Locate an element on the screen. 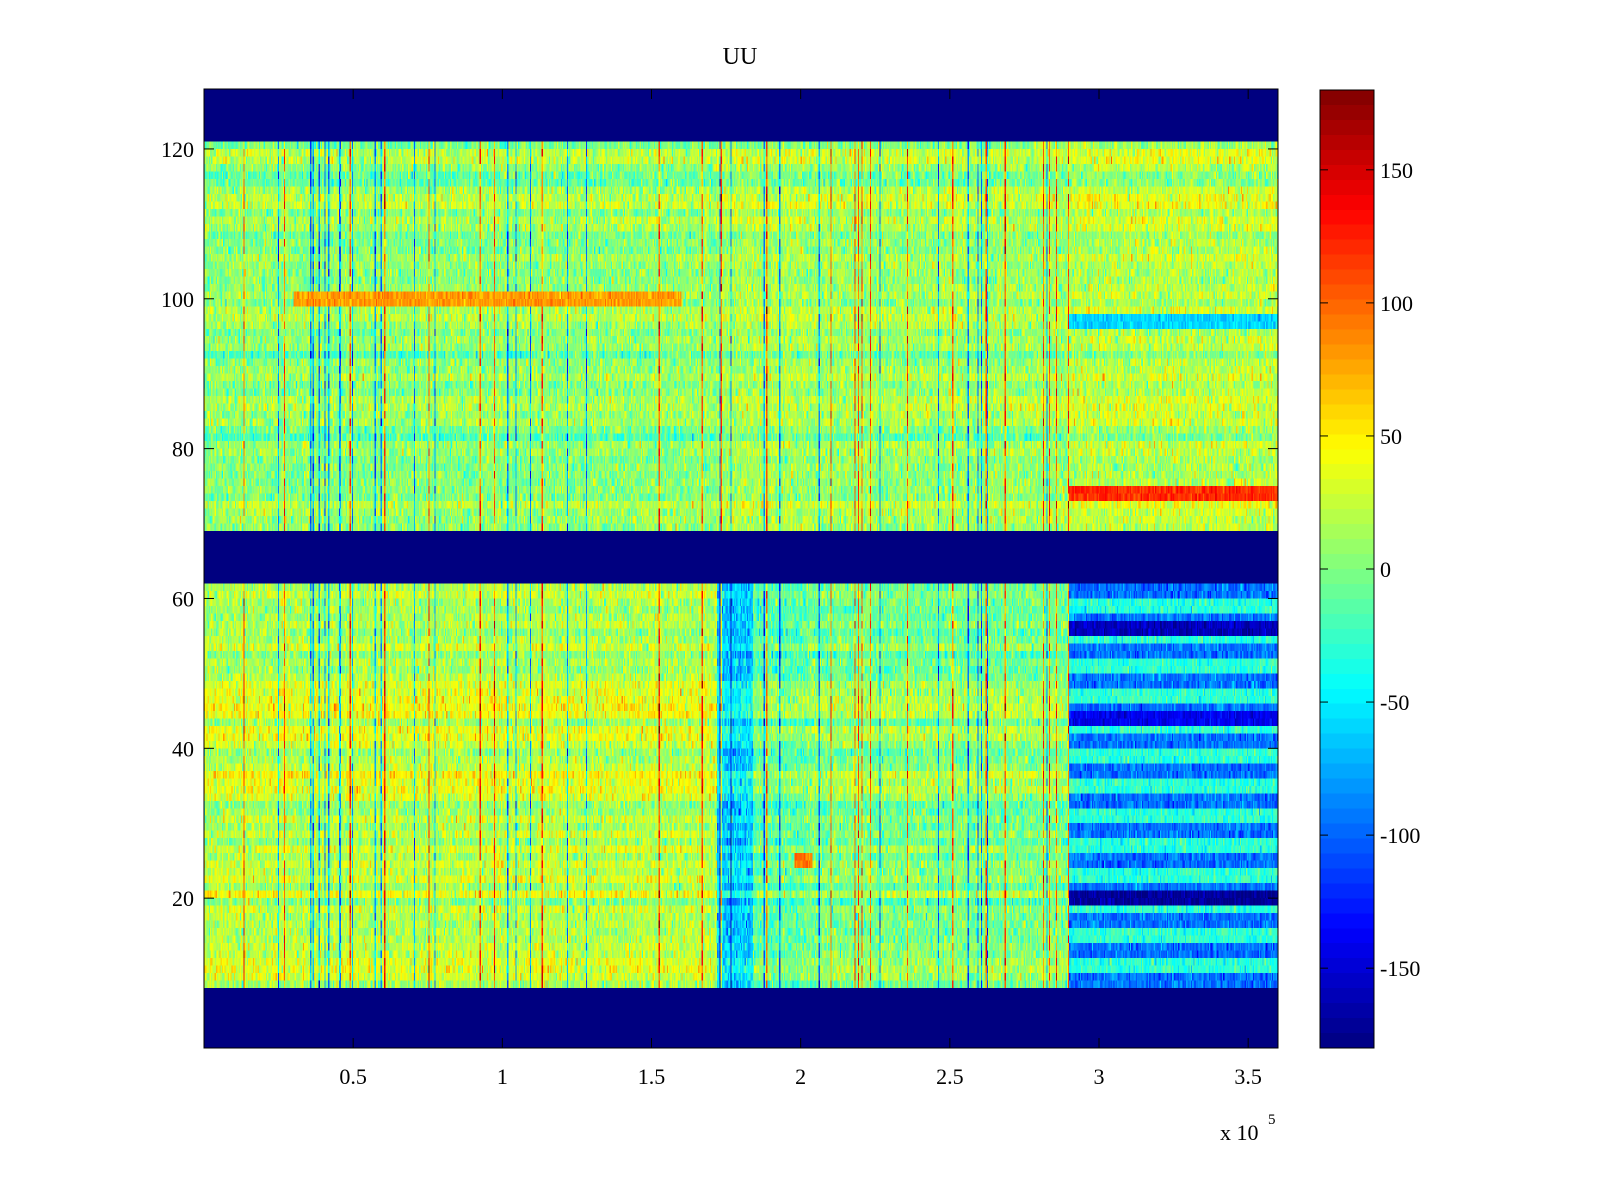  x-tick-label: 3 is located at coordinates (1099, 1076).